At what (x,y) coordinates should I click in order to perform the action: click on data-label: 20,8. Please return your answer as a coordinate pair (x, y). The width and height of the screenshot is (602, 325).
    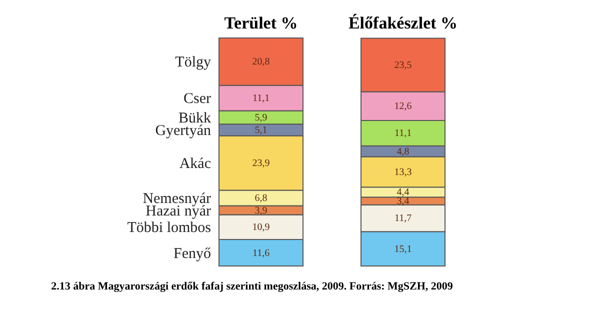
    Looking at the image, I should click on (261, 62).